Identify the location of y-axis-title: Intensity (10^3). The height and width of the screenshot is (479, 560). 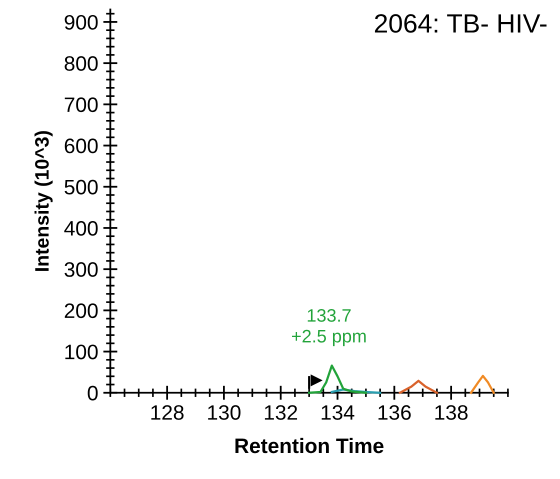
(43, 201).